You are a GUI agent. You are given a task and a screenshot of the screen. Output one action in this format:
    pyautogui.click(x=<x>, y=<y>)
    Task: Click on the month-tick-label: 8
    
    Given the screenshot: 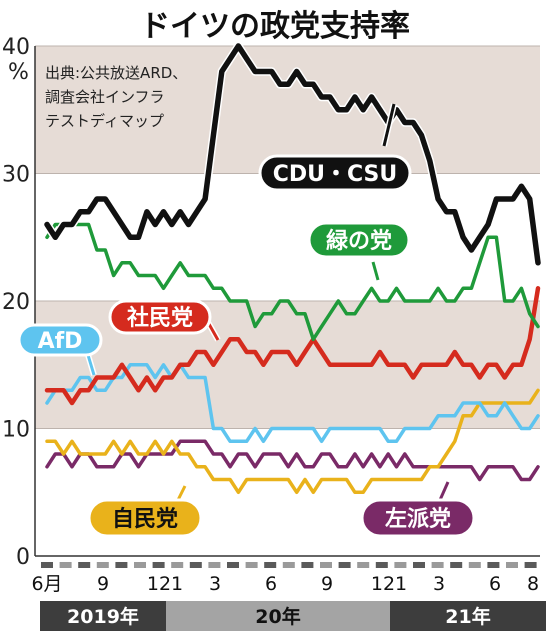 What is the action you would take?
    pyautogui.click(x=533, y=584)
    